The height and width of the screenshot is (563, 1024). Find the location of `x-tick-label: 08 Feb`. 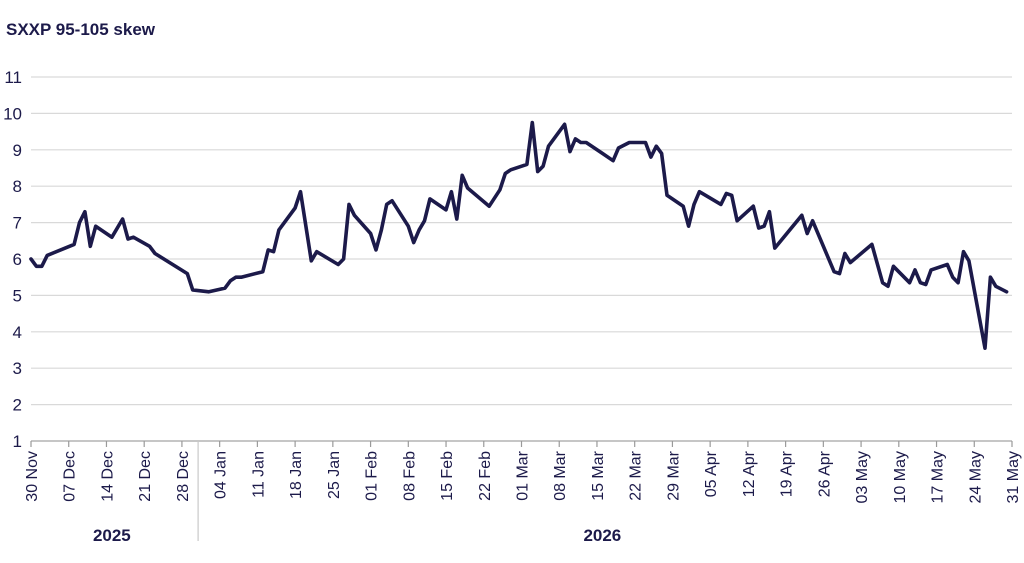

x-tick-label: 08 Feb is located at coordinates (409, 476).